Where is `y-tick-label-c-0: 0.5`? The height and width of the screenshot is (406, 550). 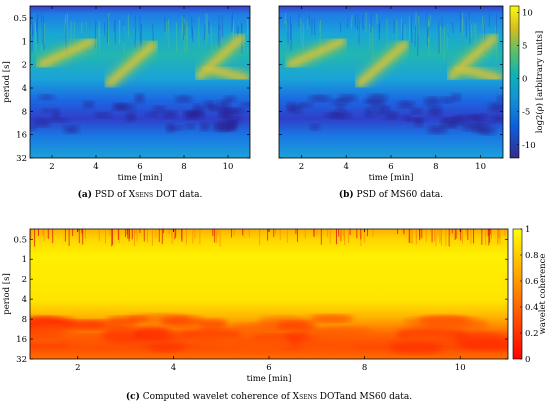 y-tick-label-c-0: 0.5 is located at coordinates (20, 240).